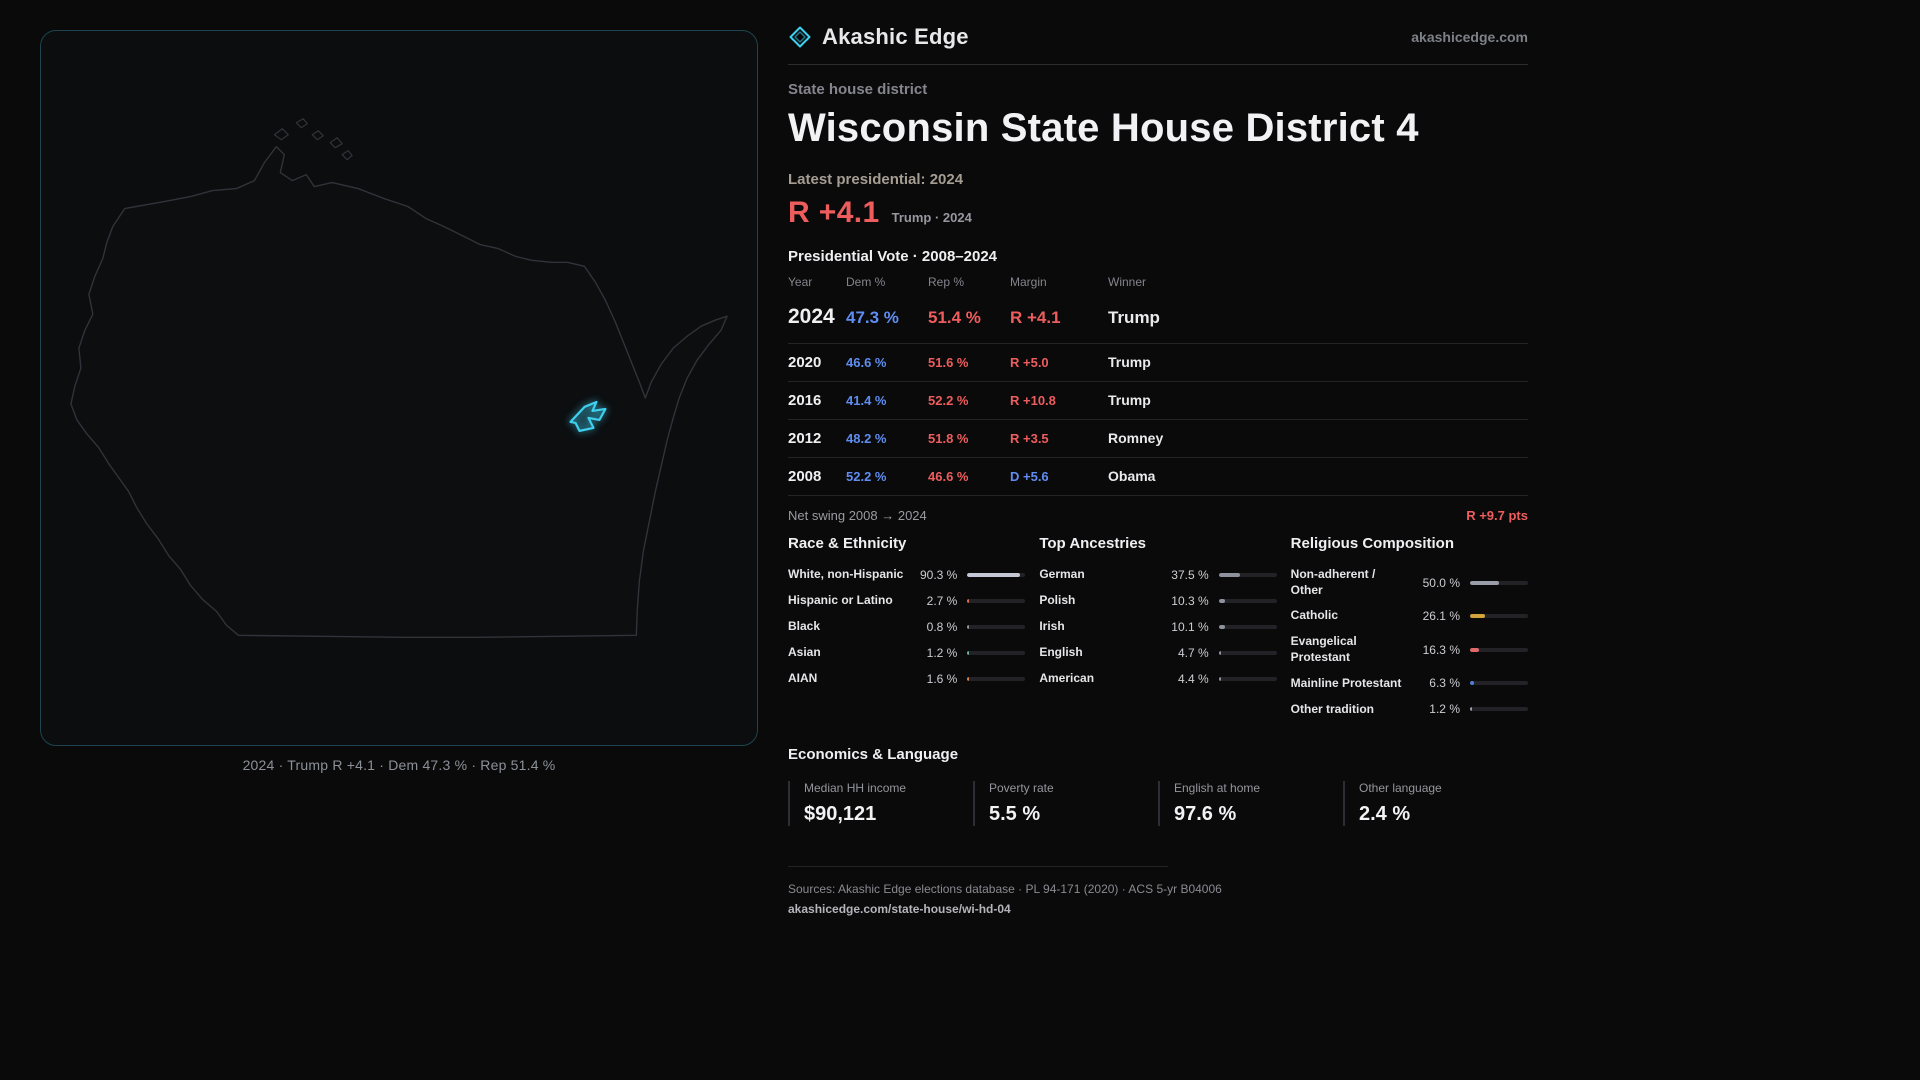  What do you see at coordinates (948, 400) in the screenshot?
I see `vote-rep: 52.2 %` at bounding box center [948, 400].